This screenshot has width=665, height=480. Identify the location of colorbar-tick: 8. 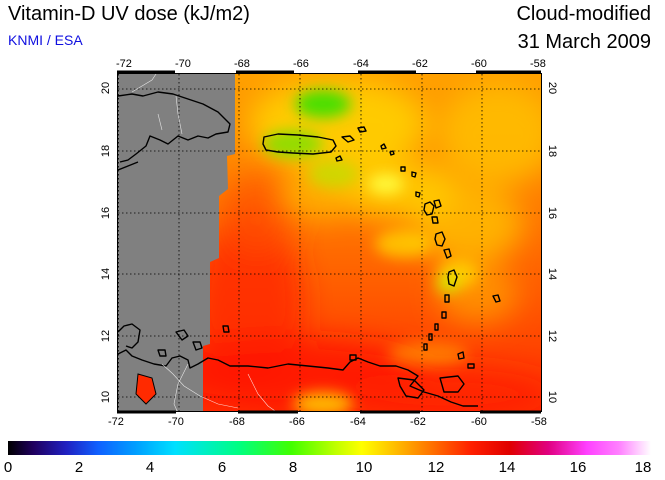
(293, 467).